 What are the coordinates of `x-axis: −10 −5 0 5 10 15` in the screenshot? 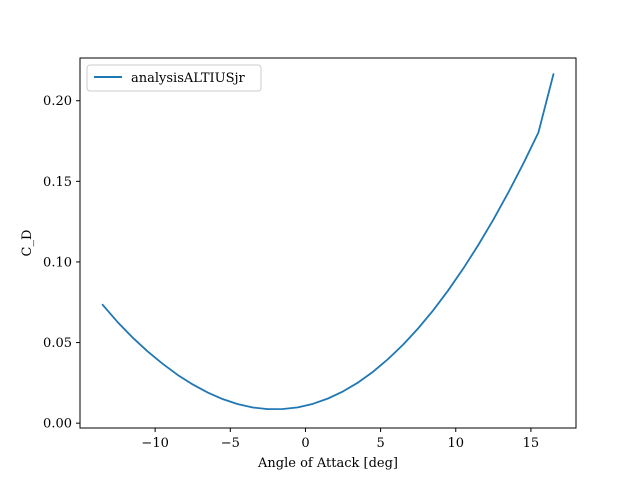 It's located at (340, 439).